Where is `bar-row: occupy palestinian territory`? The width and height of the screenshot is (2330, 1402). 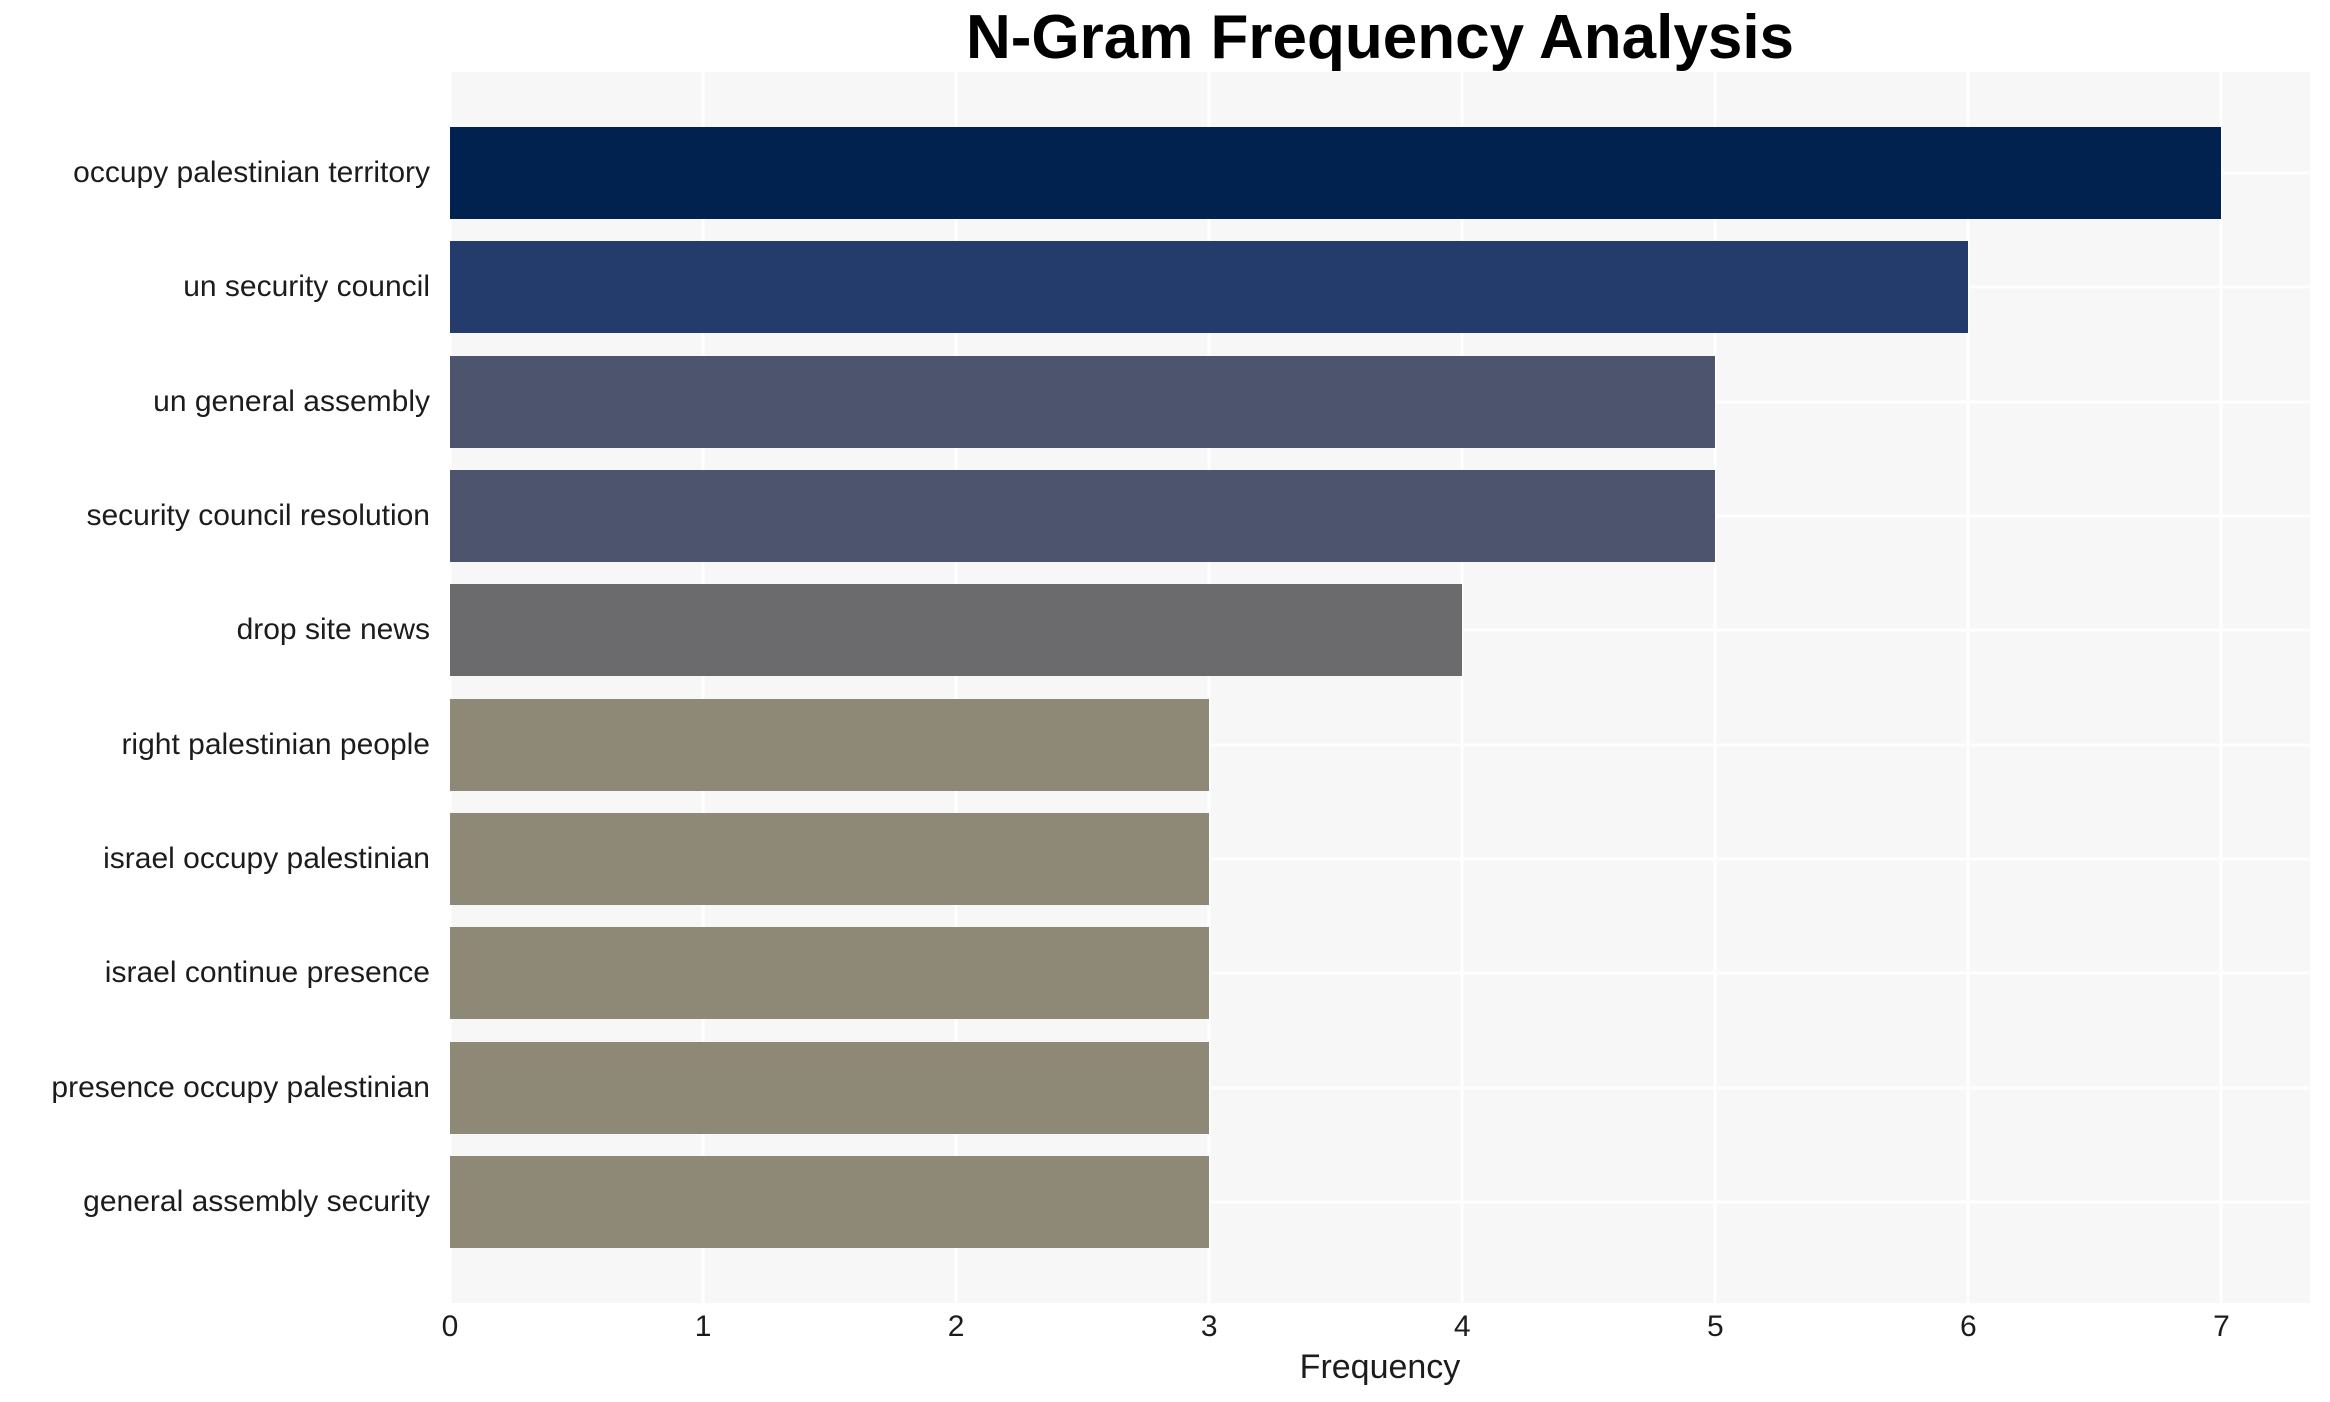 bar-row: occupy palestinian territory is located at coordinates (1155, 173).